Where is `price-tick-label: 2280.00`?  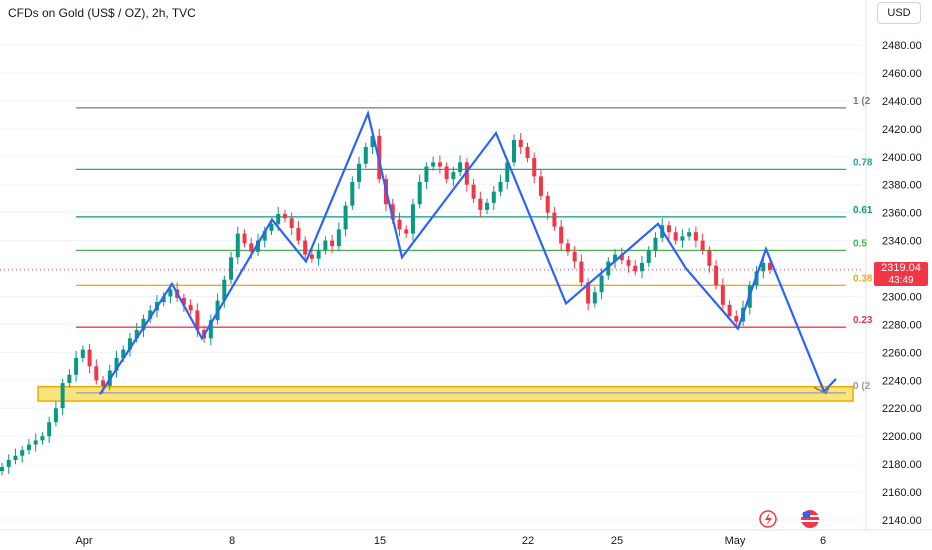
price-tick-label: 2280.00 is located at coordinates (902, 325).